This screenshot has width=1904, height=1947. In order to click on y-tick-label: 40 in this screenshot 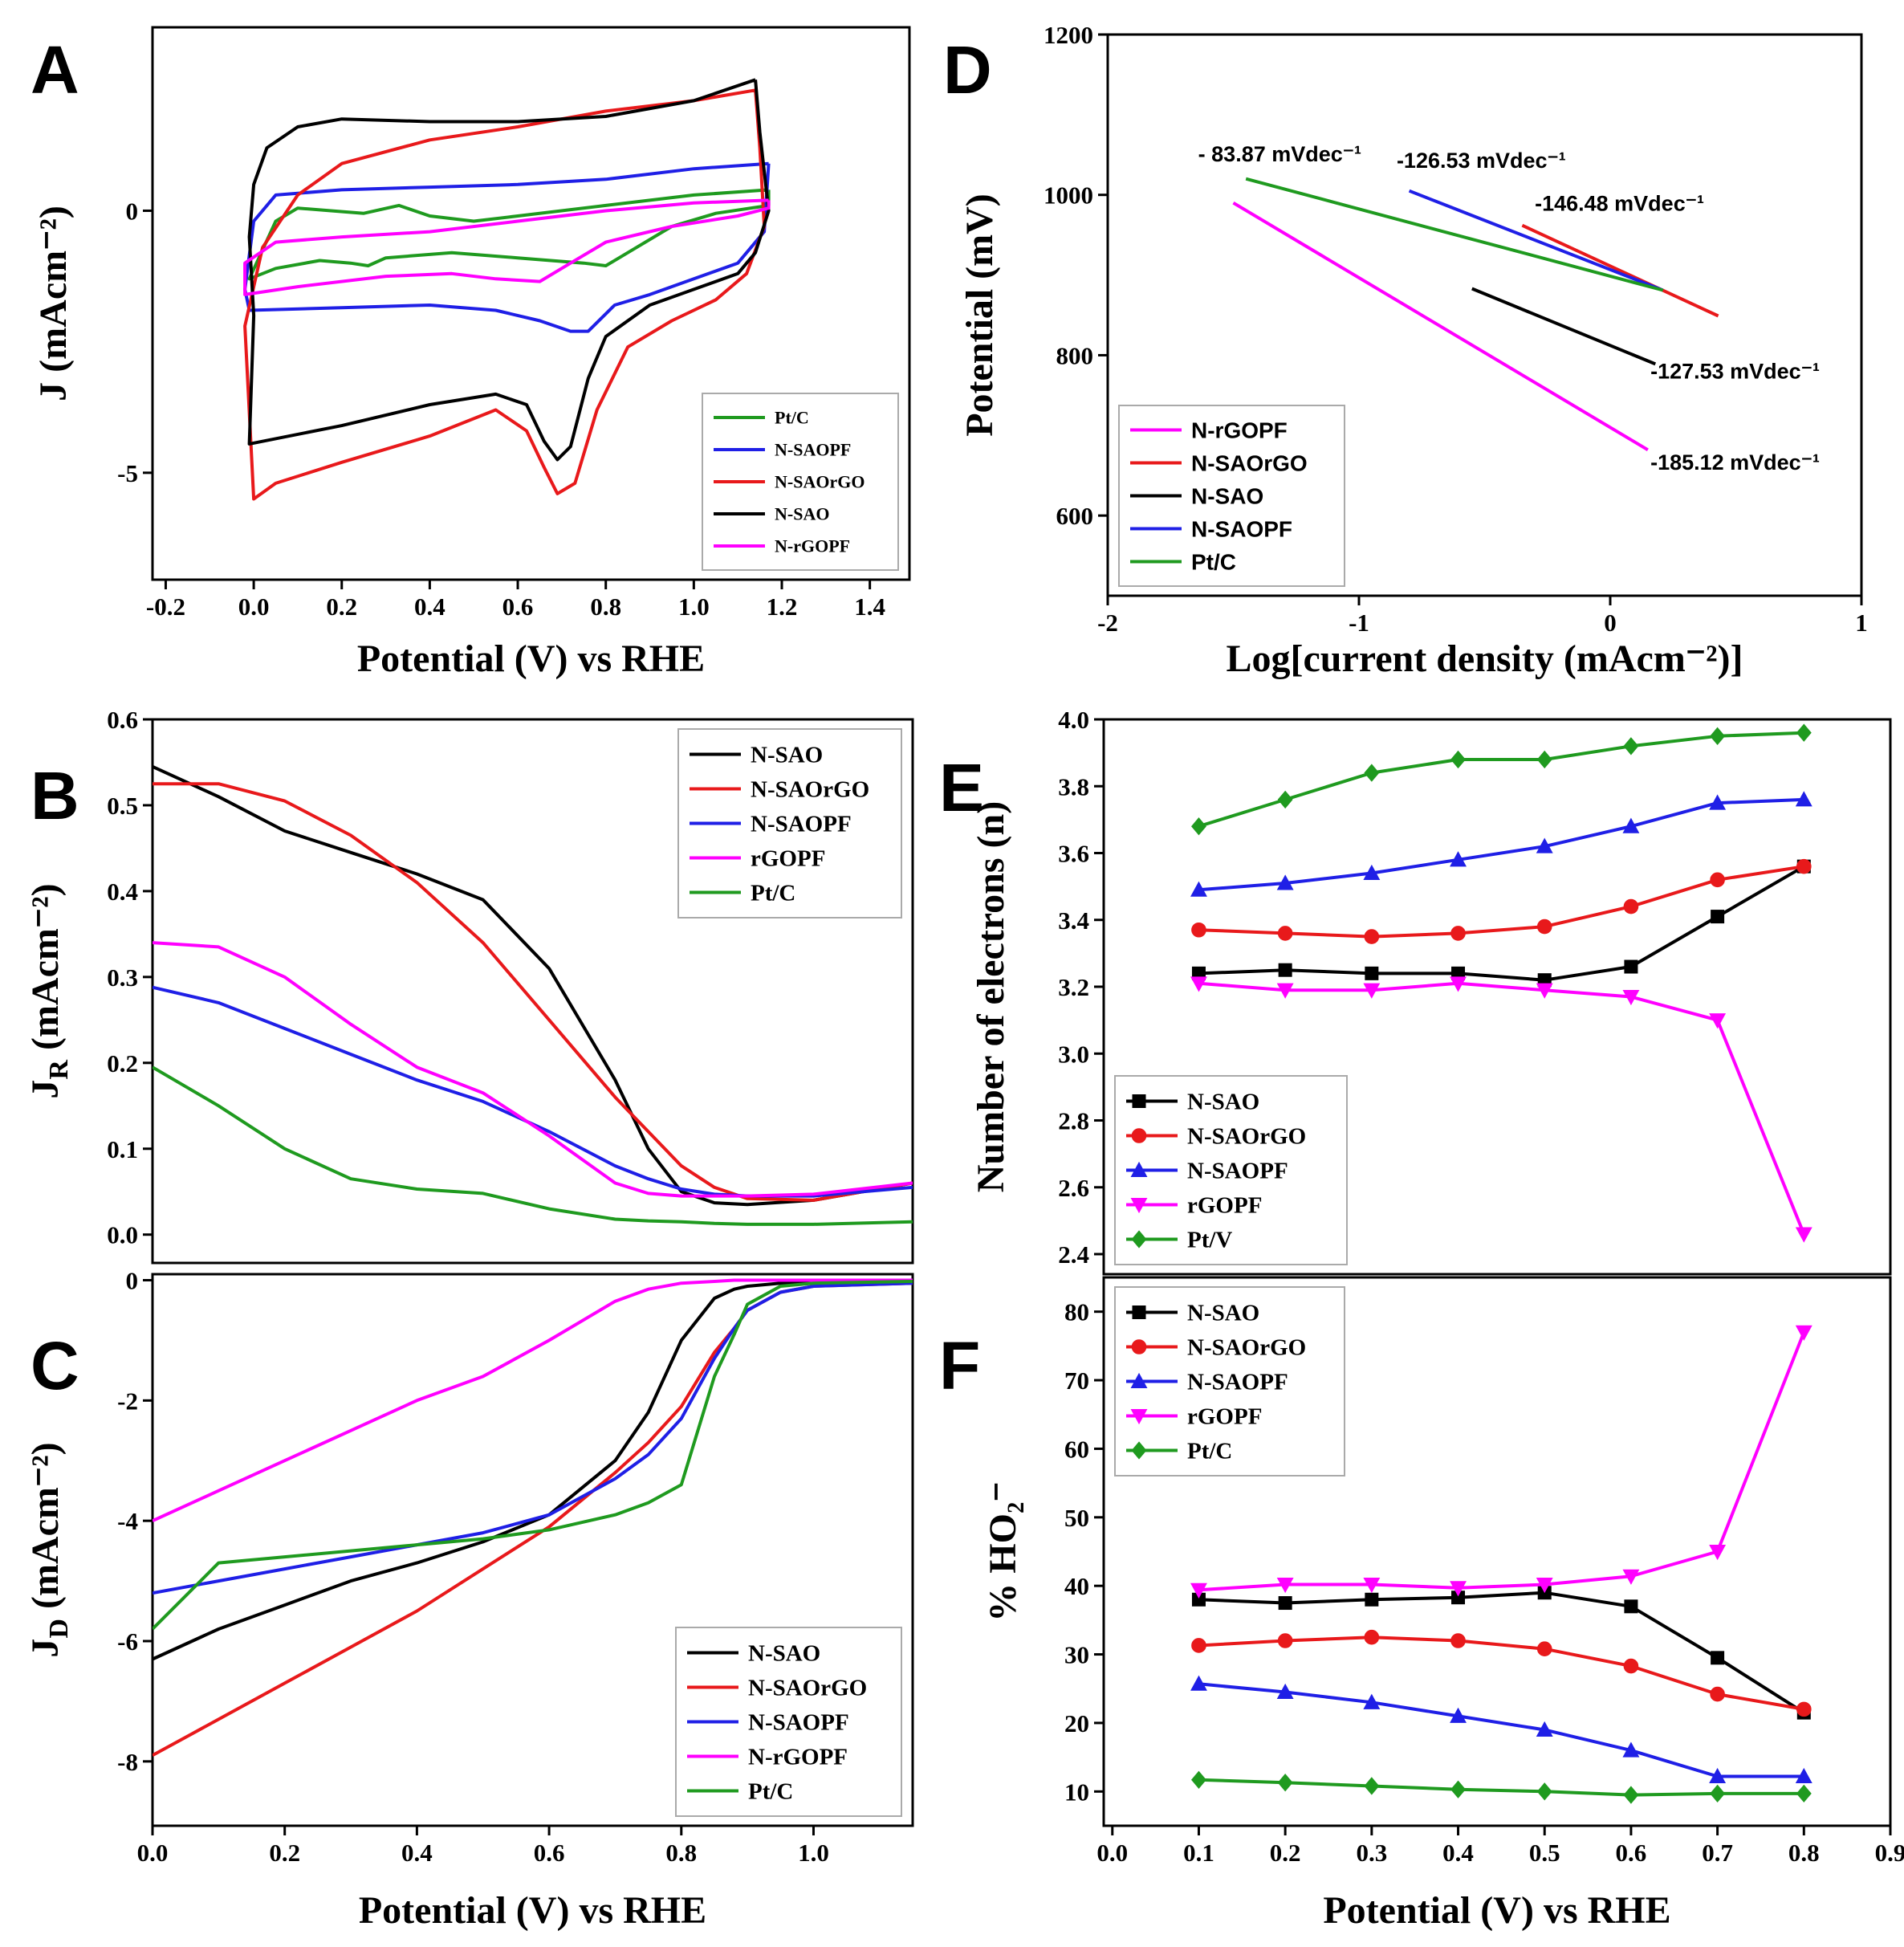, I will do `click(1076, 1586)`.